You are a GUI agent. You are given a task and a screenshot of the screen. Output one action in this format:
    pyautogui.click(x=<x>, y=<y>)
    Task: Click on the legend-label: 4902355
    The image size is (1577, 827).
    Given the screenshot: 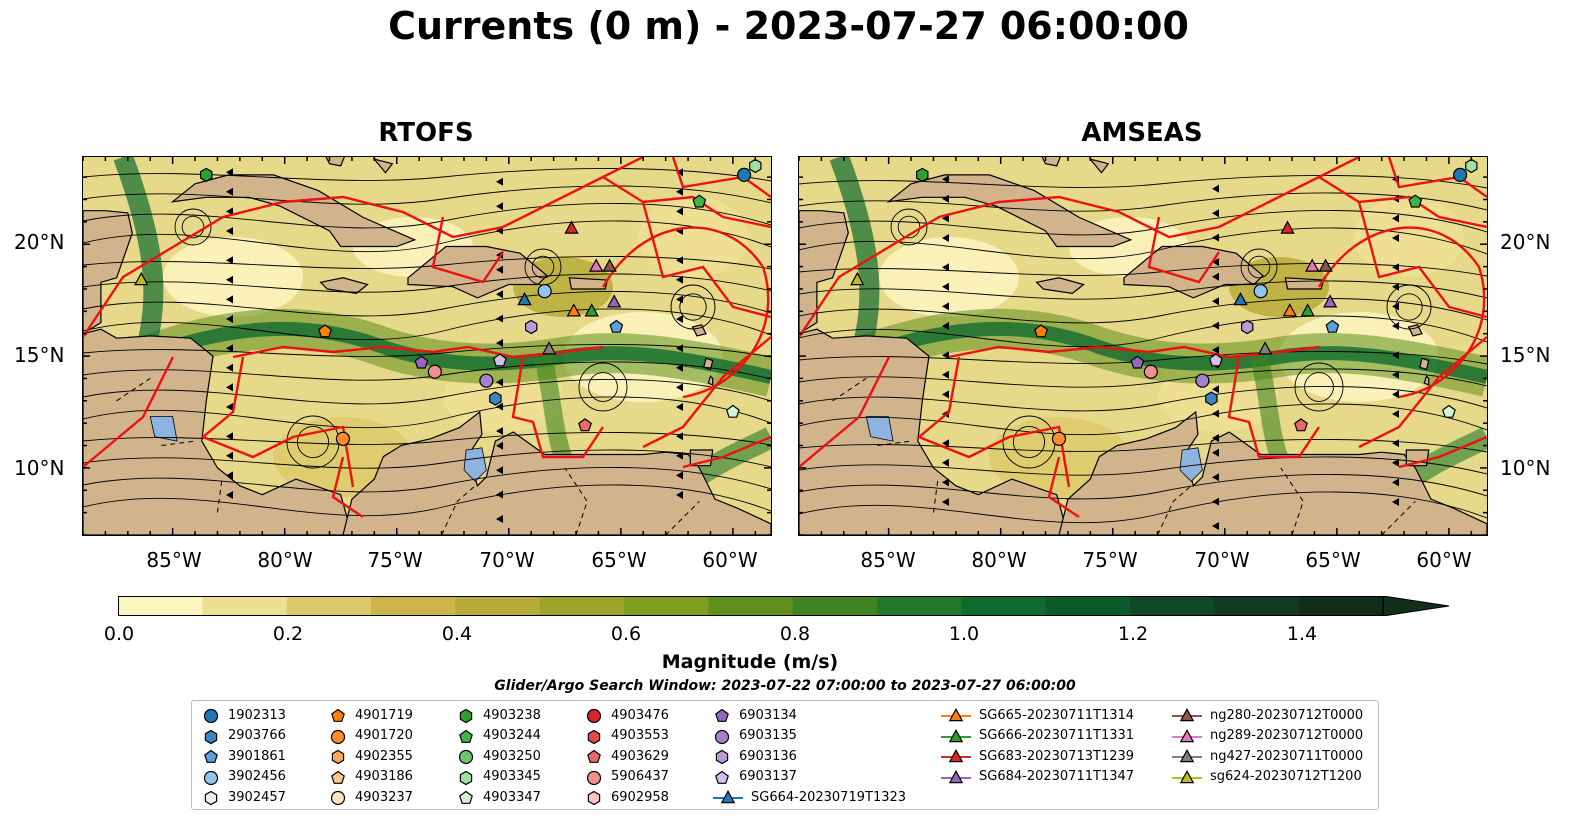 What is the action you would take?
    pyautogui.click(x=384, y=756)
    